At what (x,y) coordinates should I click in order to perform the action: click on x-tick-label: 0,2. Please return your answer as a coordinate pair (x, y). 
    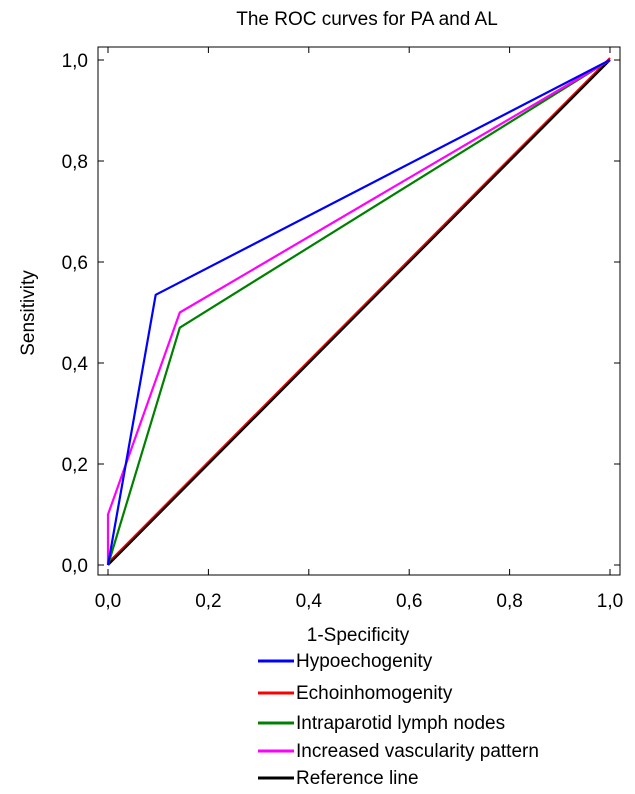
    Looking at the image, I should click on (208, 601).